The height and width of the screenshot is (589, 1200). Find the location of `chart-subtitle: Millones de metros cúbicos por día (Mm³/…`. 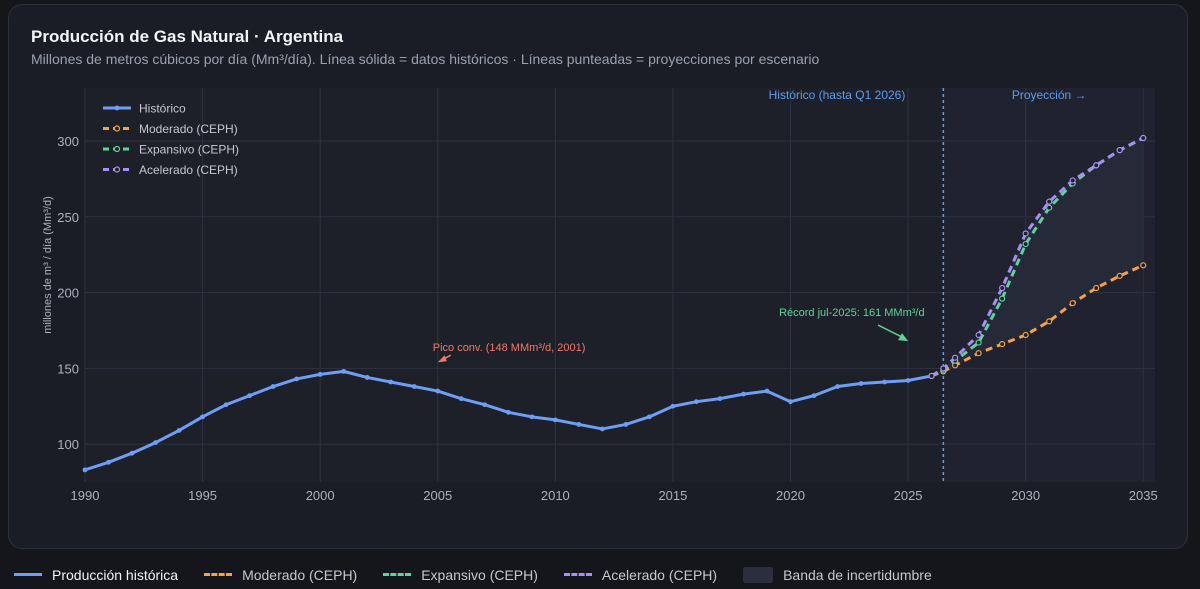

chart-subtitle: Millones de metros cúbicos por día (Mm³/… is located at coordinates (425, 59).